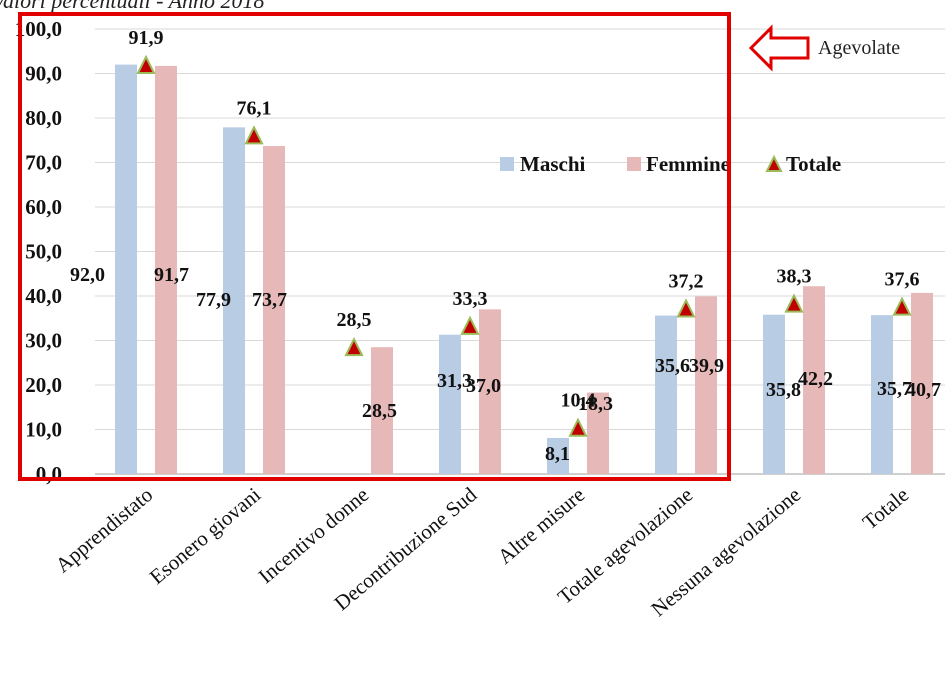  Describe the element at coordinates (354, 320) in the screenshot. I see `data-label-totale: 28,5` at that location.